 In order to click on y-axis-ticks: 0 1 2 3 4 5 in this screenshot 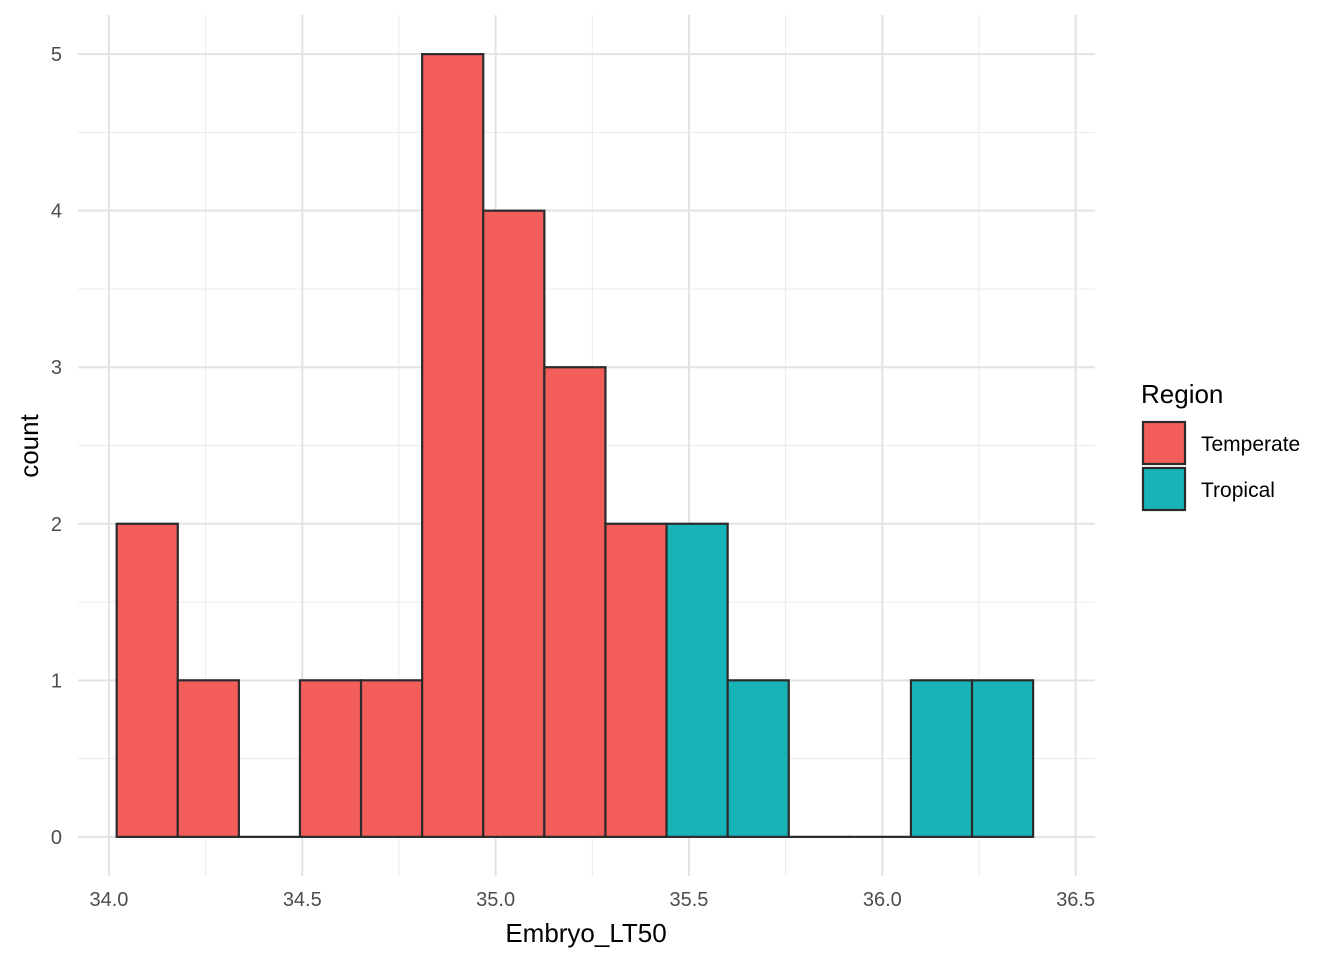, I will do `click(56, 446)`.